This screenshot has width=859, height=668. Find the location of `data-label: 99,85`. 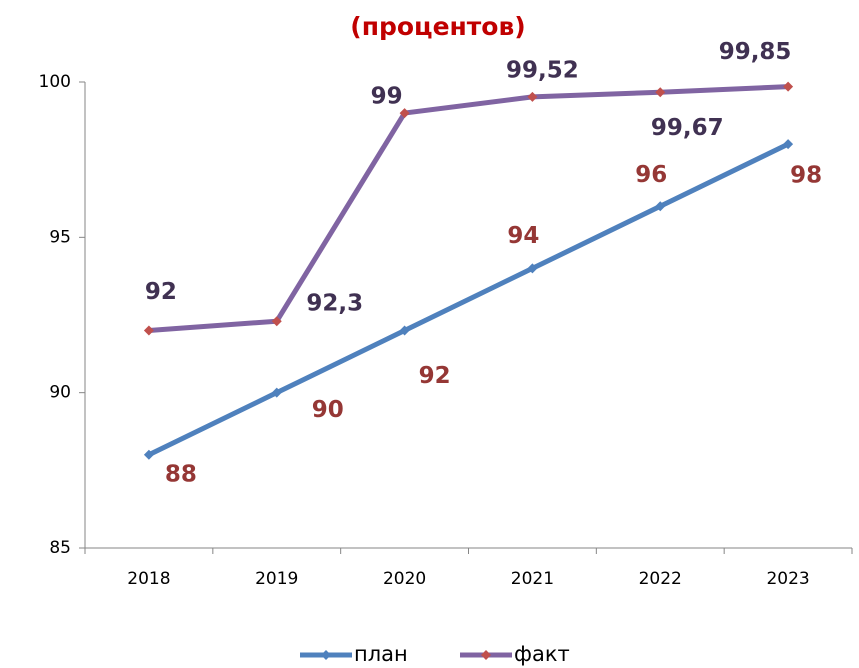

data-label: 99,85 is located at coordinates (755, 52).